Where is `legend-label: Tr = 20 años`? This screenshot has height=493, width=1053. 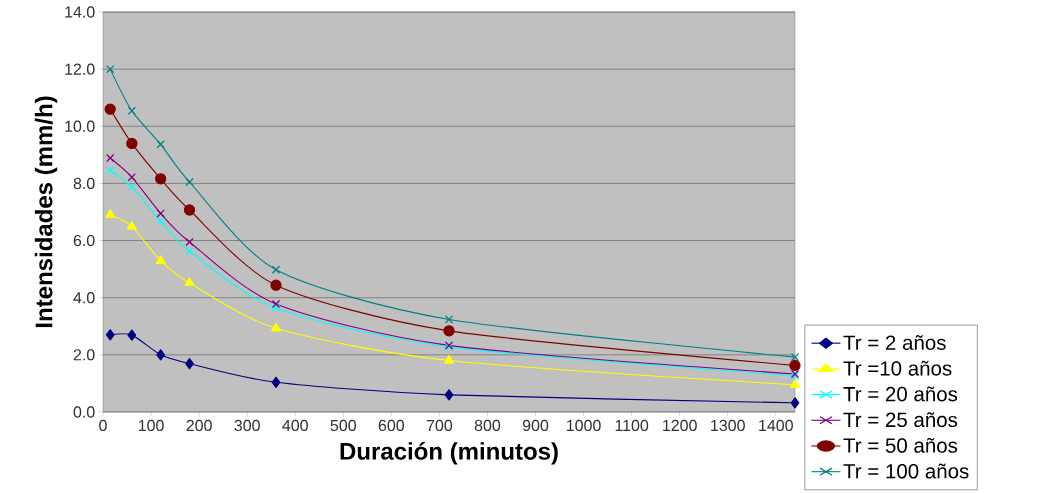
legend-label: Tr = 20 años is located at coordinates (900, 394).